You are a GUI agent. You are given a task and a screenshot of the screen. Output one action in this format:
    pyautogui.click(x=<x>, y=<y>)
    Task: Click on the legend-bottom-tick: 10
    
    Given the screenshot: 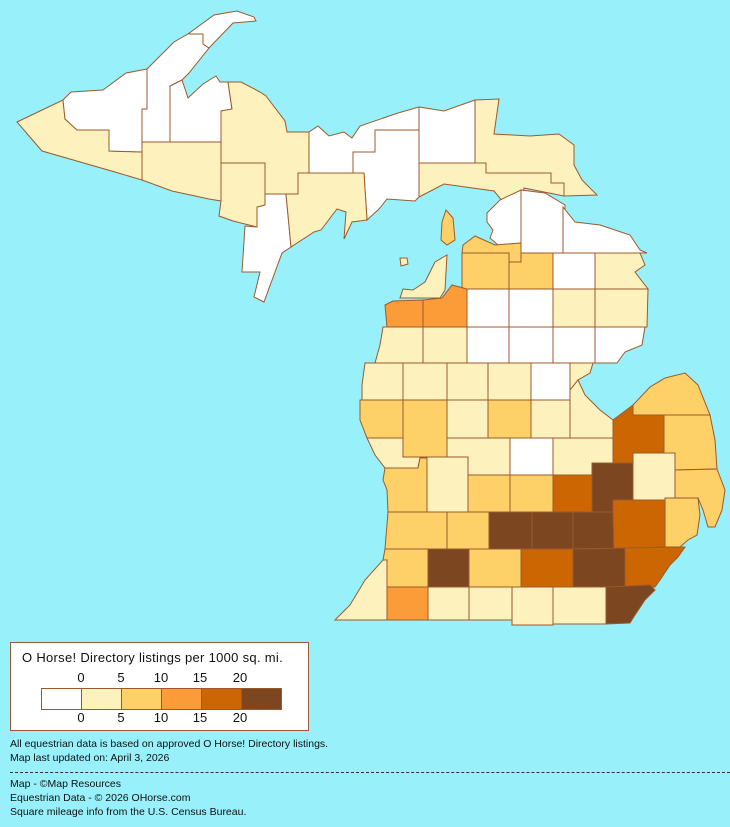 What is the action you would take?
    pyautogui.click(x=161, y=717)
    